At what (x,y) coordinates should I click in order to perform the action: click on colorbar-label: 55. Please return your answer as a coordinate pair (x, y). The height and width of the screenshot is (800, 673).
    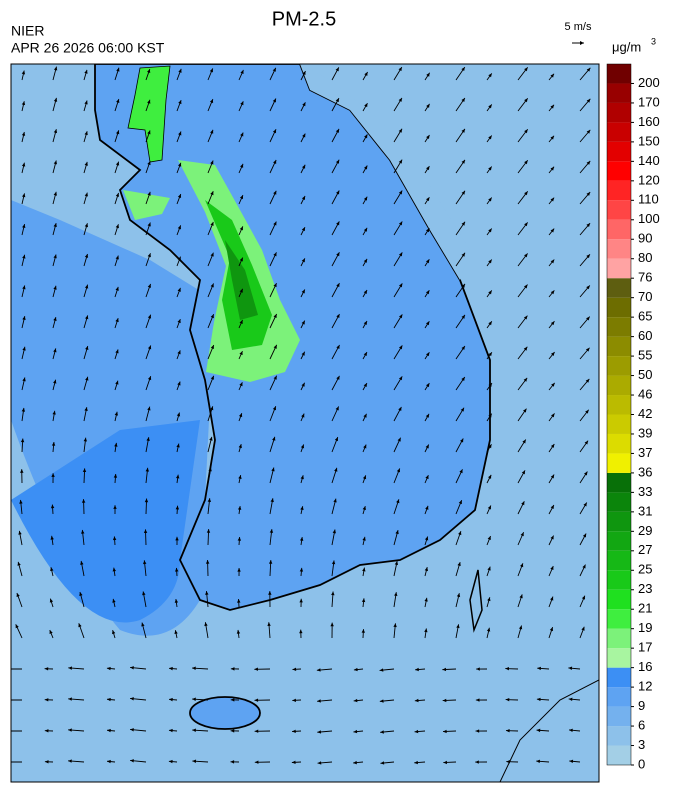
    Looking at the image, I should click on (645, 355).